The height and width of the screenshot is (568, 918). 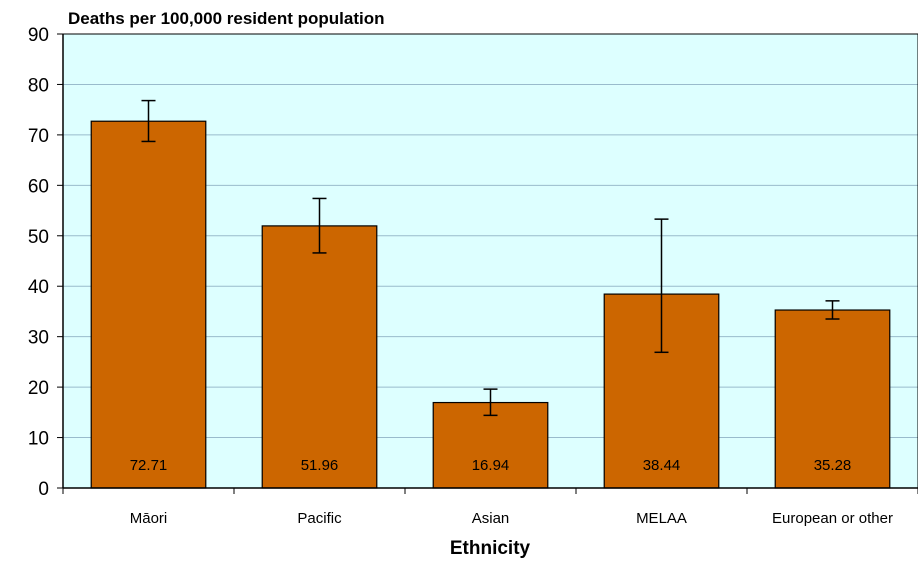 I want to click on x-tick-label: Māori, so click(x=149, y=518).